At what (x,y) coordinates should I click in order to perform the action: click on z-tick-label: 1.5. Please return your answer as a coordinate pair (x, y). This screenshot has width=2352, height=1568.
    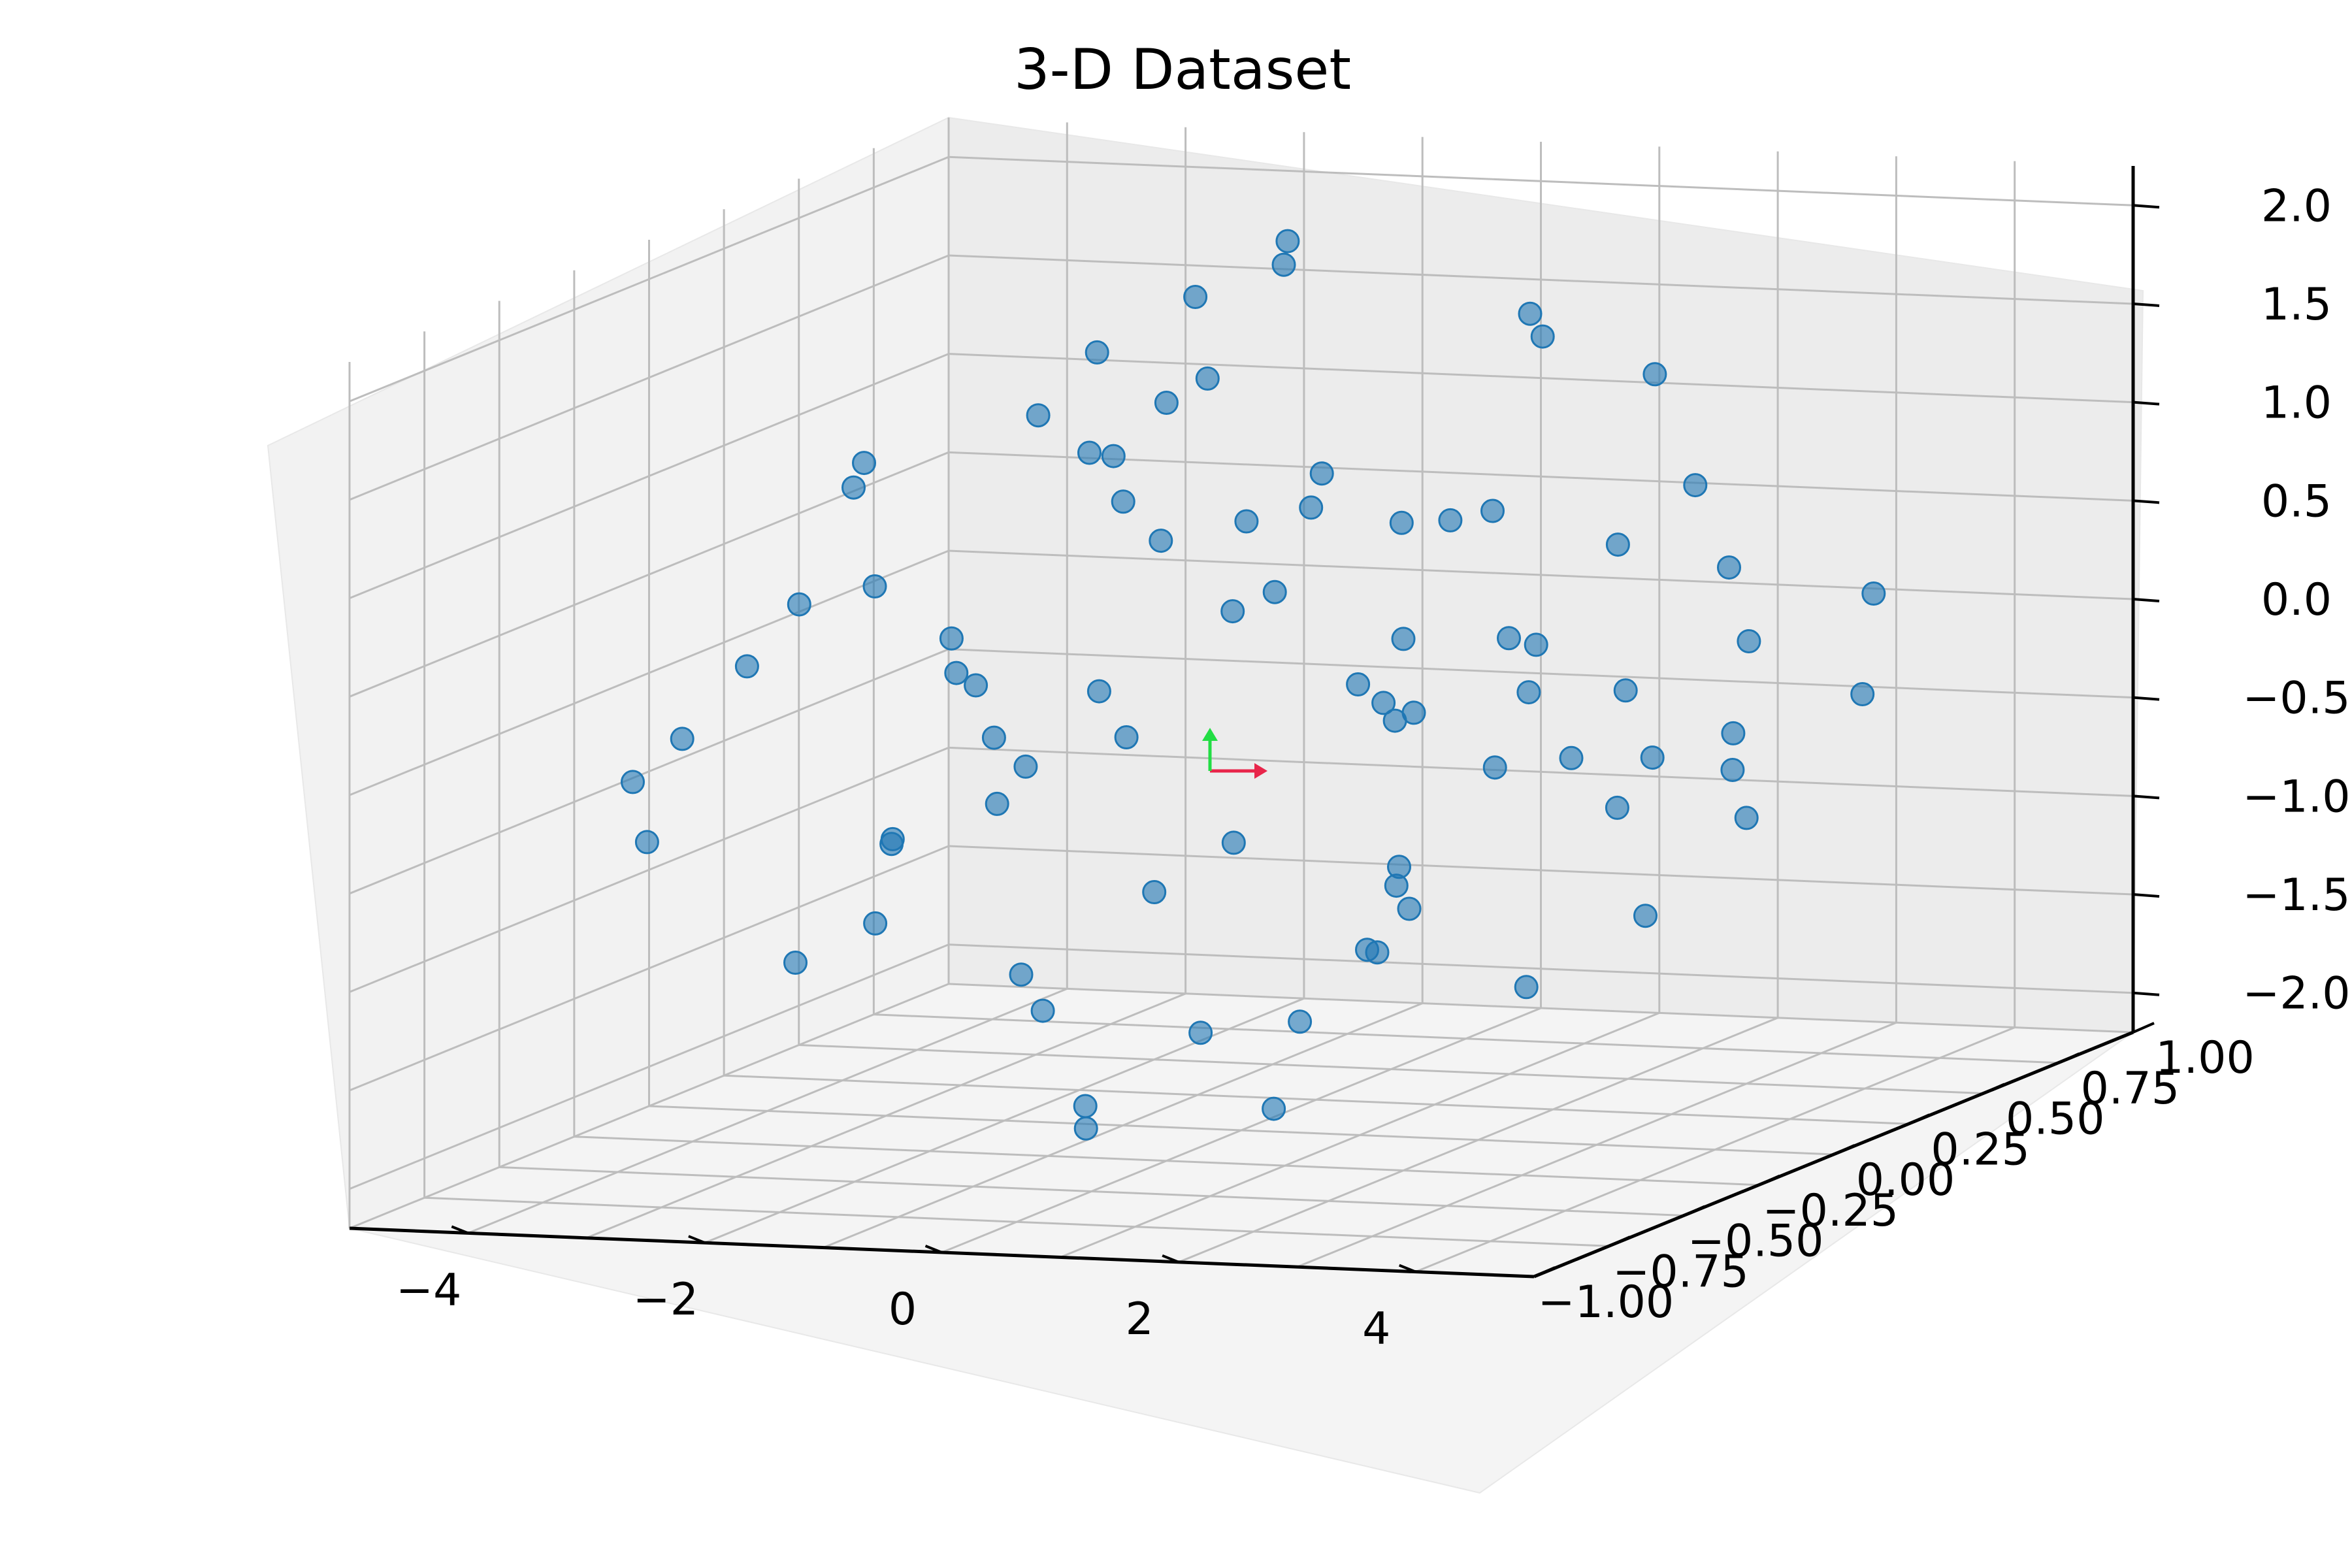
    Looking at the image, I should click on (2296, 305).